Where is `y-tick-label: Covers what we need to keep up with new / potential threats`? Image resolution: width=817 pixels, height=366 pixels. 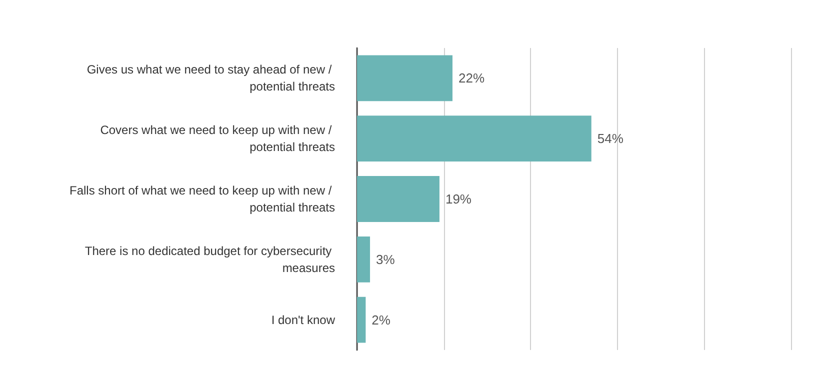 y-tick-label: Covers what we need to keep up with new / potential threats is located at coordinates (217, 138).